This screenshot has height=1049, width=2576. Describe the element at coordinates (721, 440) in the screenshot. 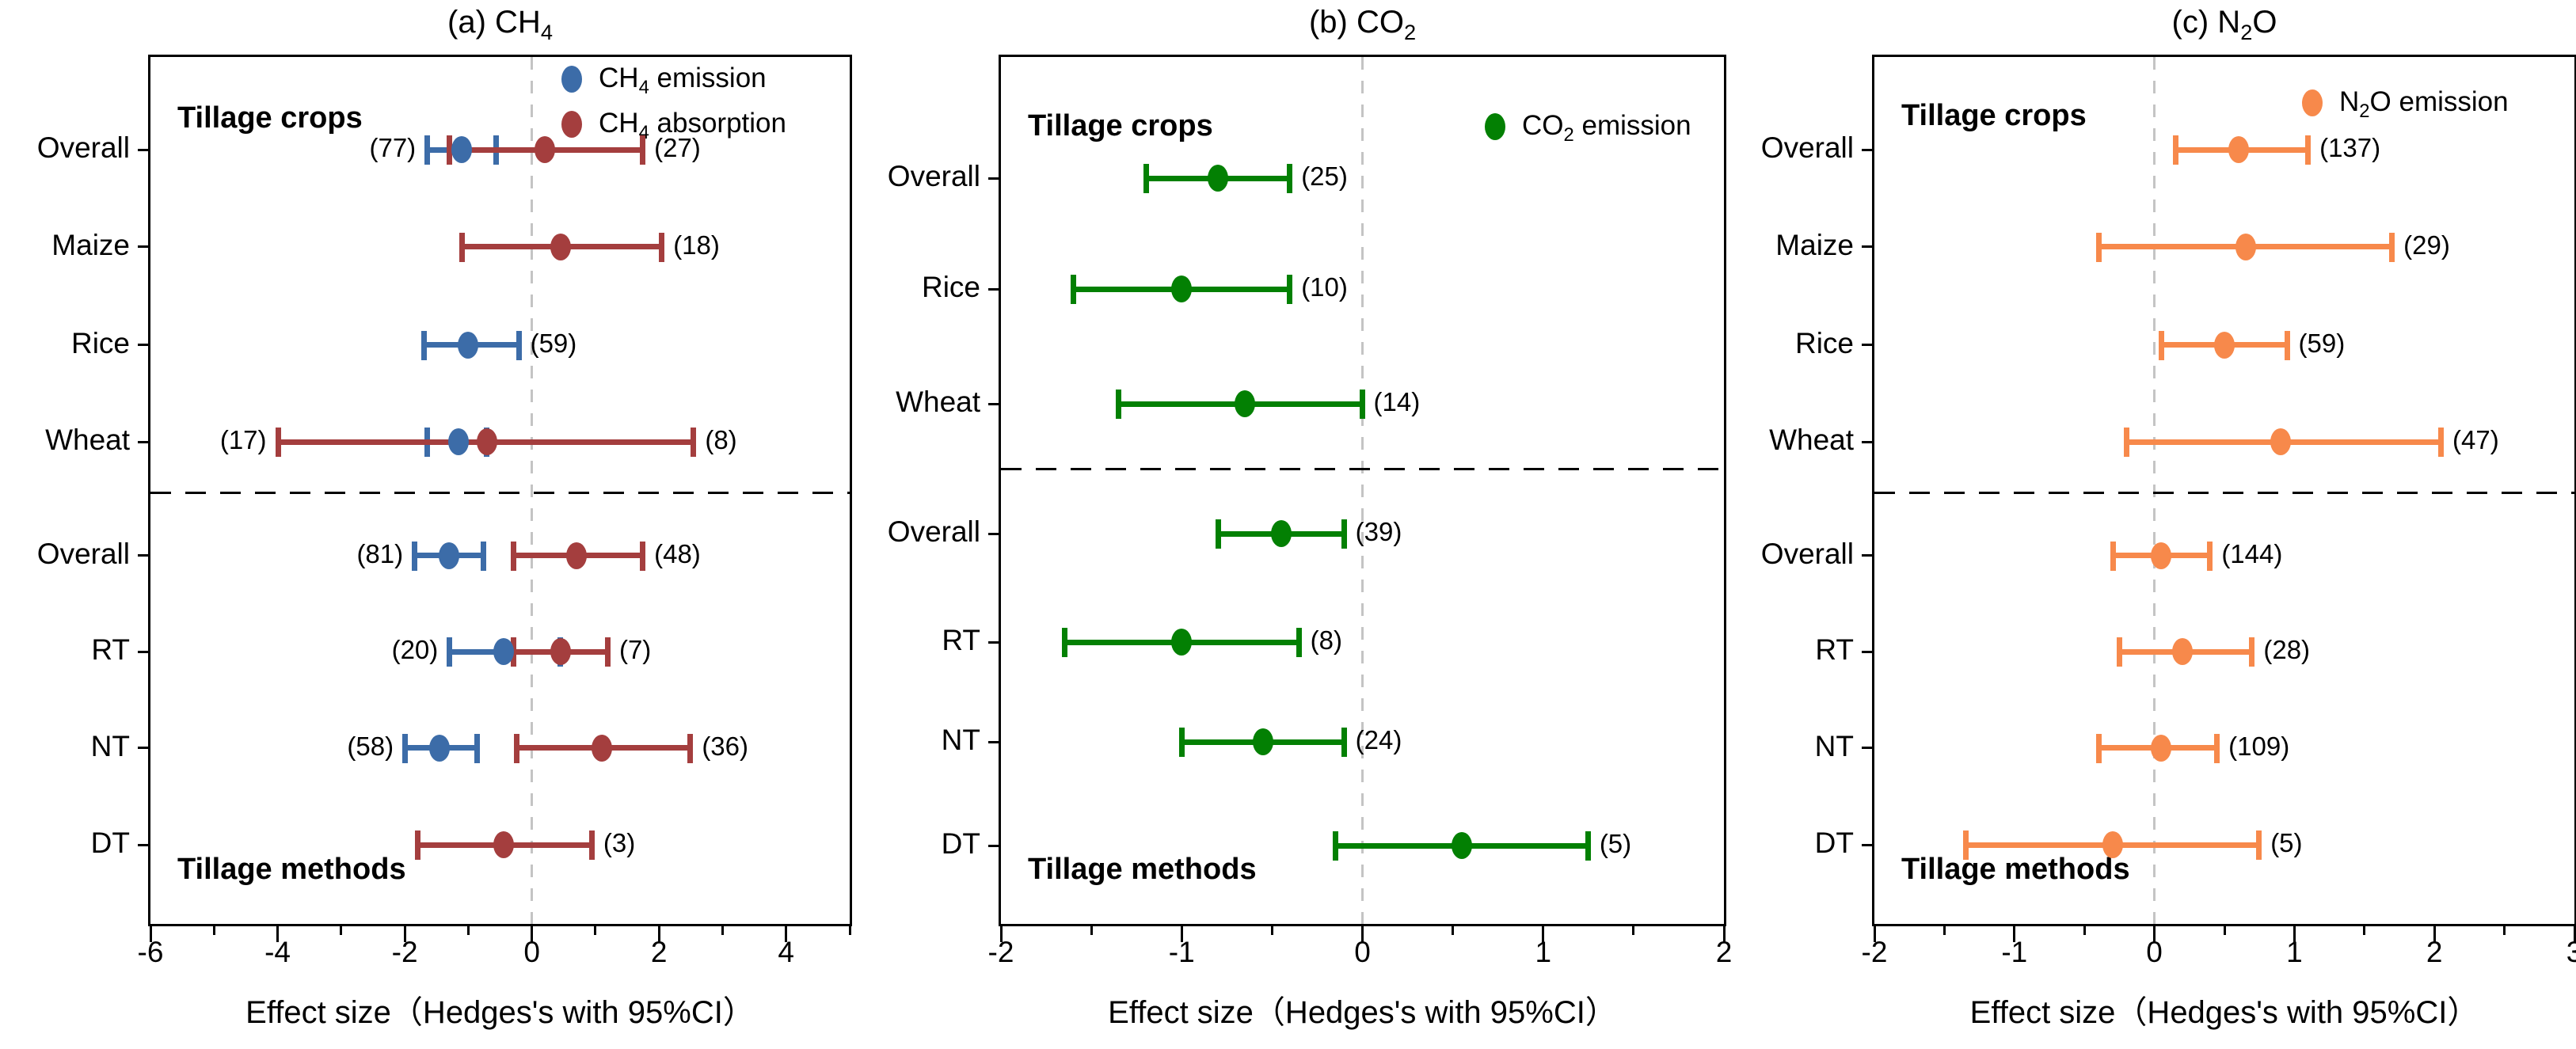

I see `count-label: (8)` at that location.